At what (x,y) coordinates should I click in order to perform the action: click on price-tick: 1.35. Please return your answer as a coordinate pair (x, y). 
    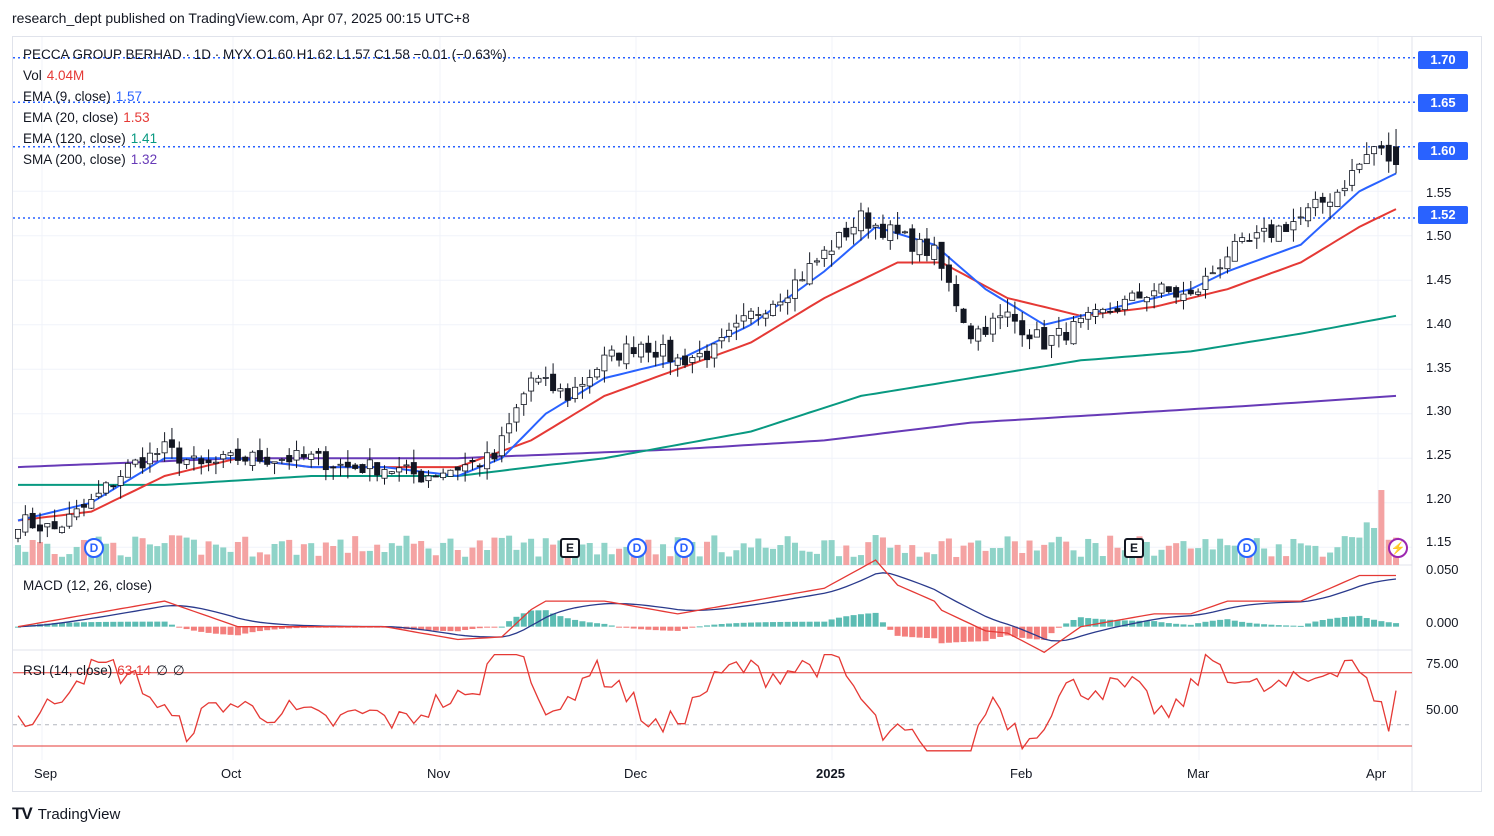
    Looking at the image, I should click on (1439, 367).